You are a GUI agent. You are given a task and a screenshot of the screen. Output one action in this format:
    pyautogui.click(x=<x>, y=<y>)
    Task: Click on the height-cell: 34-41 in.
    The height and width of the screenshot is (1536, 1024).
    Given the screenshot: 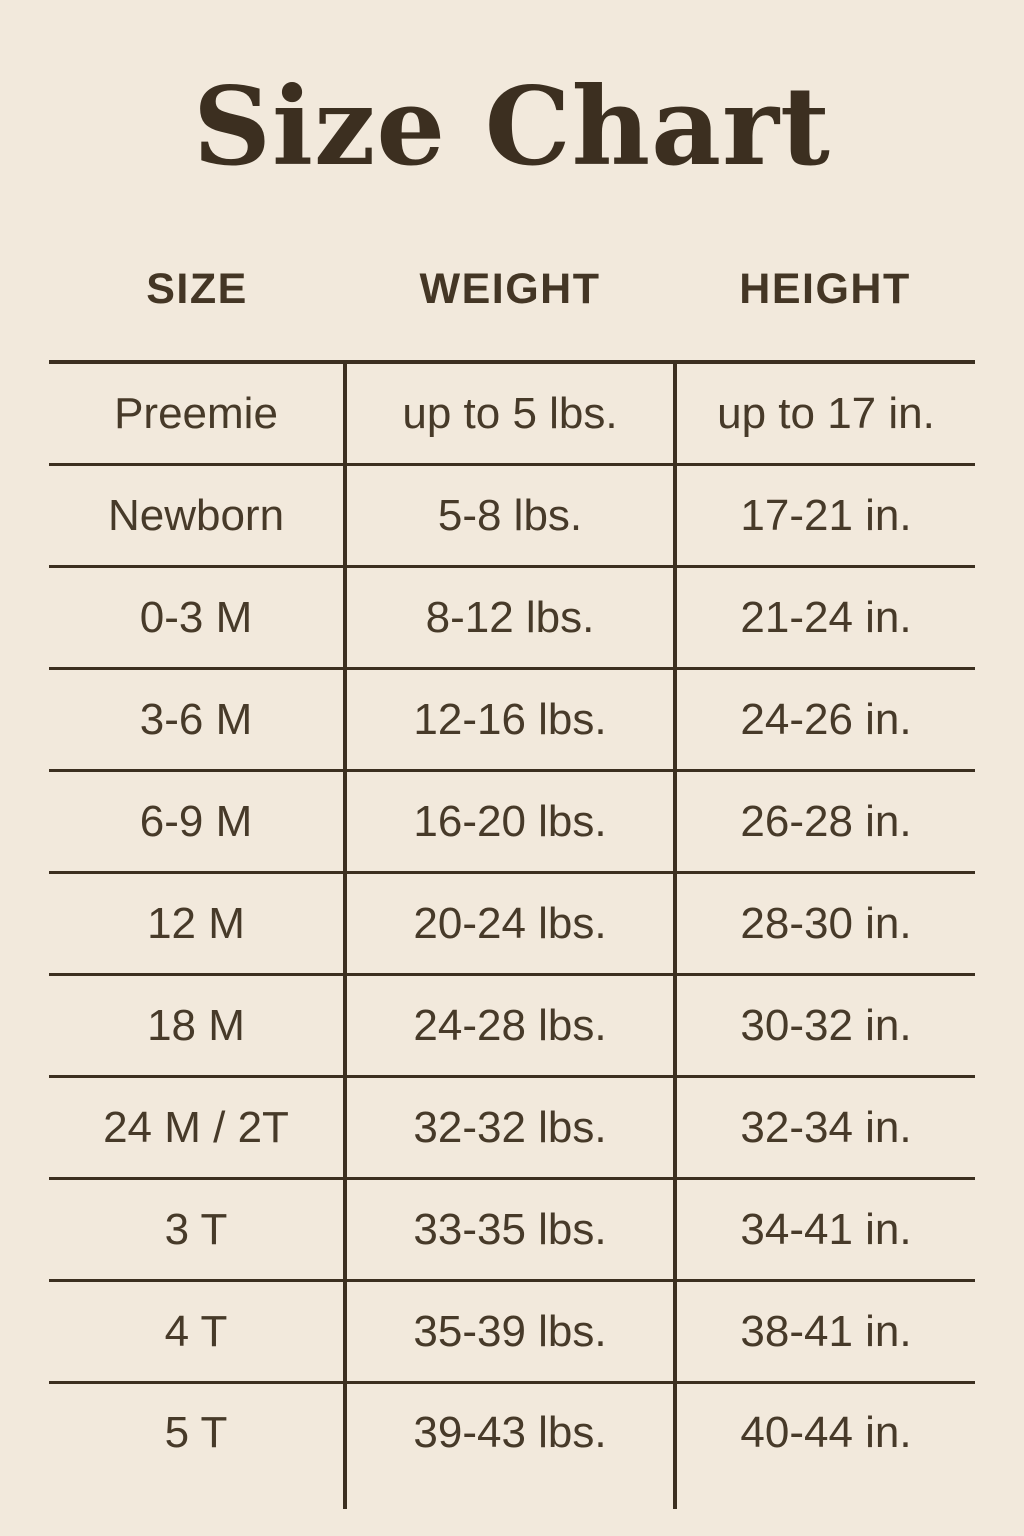 What is the action you would take?
    pyautogui.click(x=825, y=1230)
    